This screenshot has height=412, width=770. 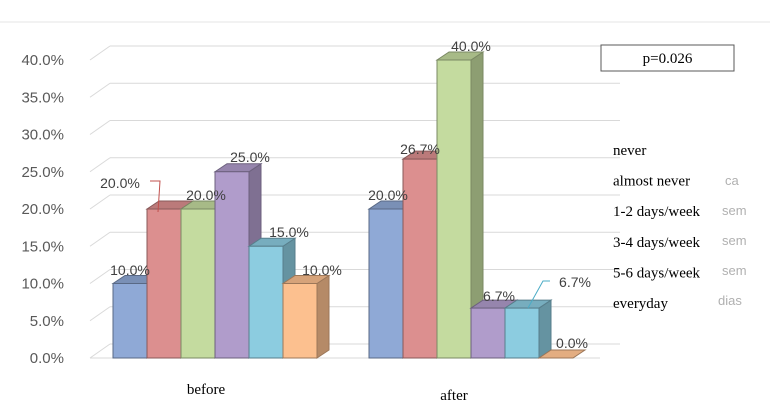 I want to click on data-label: 15.0%, so click(x=289, y=232).